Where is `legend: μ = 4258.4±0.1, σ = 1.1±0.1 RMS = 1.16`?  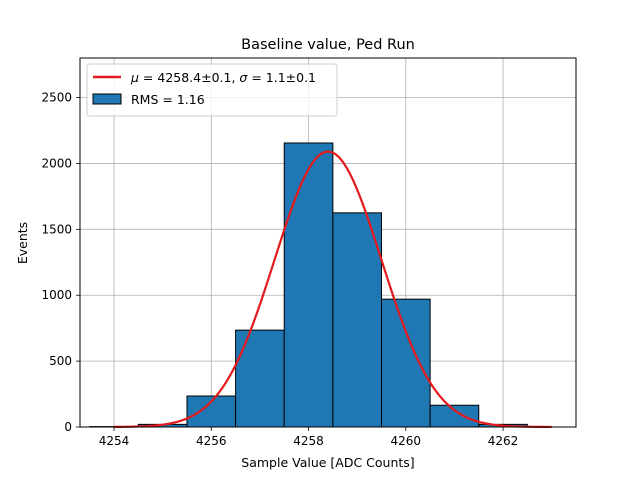
legend: μ = 4258.4±0.1, σ = 1.1±0.1 RMS = 1.16 is located at coordinates (212, 90).